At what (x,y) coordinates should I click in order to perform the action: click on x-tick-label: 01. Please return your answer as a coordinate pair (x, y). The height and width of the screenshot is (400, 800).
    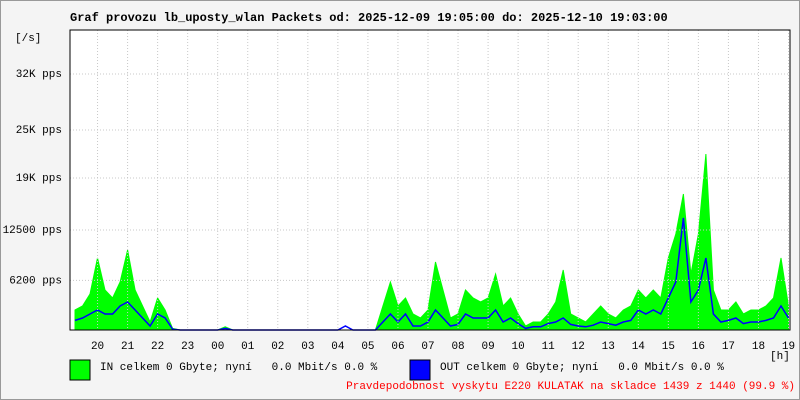
    Looking at the image, I should click on (248, 347).